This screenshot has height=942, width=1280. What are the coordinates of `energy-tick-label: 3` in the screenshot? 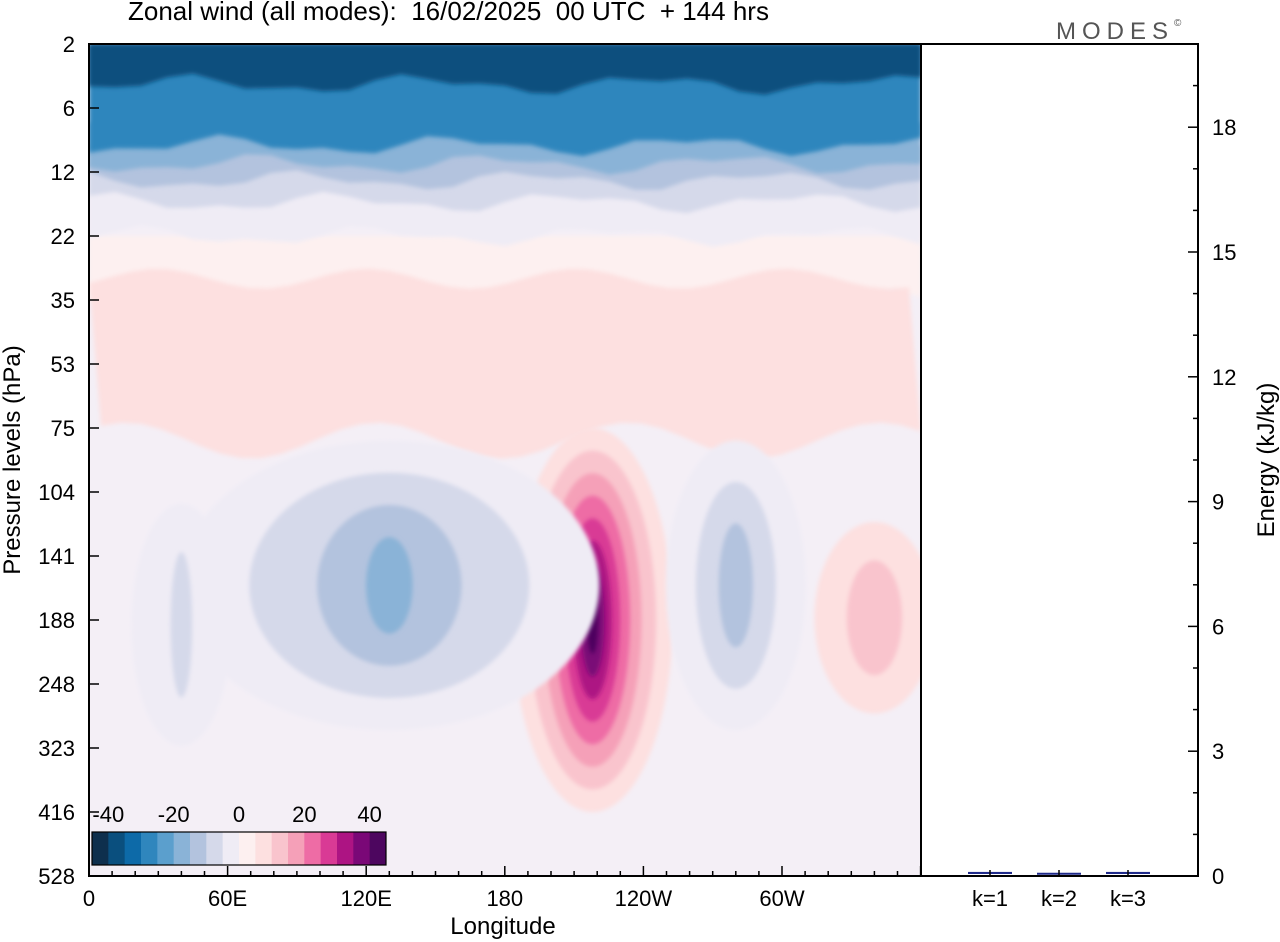 It's located at (1218, 751).